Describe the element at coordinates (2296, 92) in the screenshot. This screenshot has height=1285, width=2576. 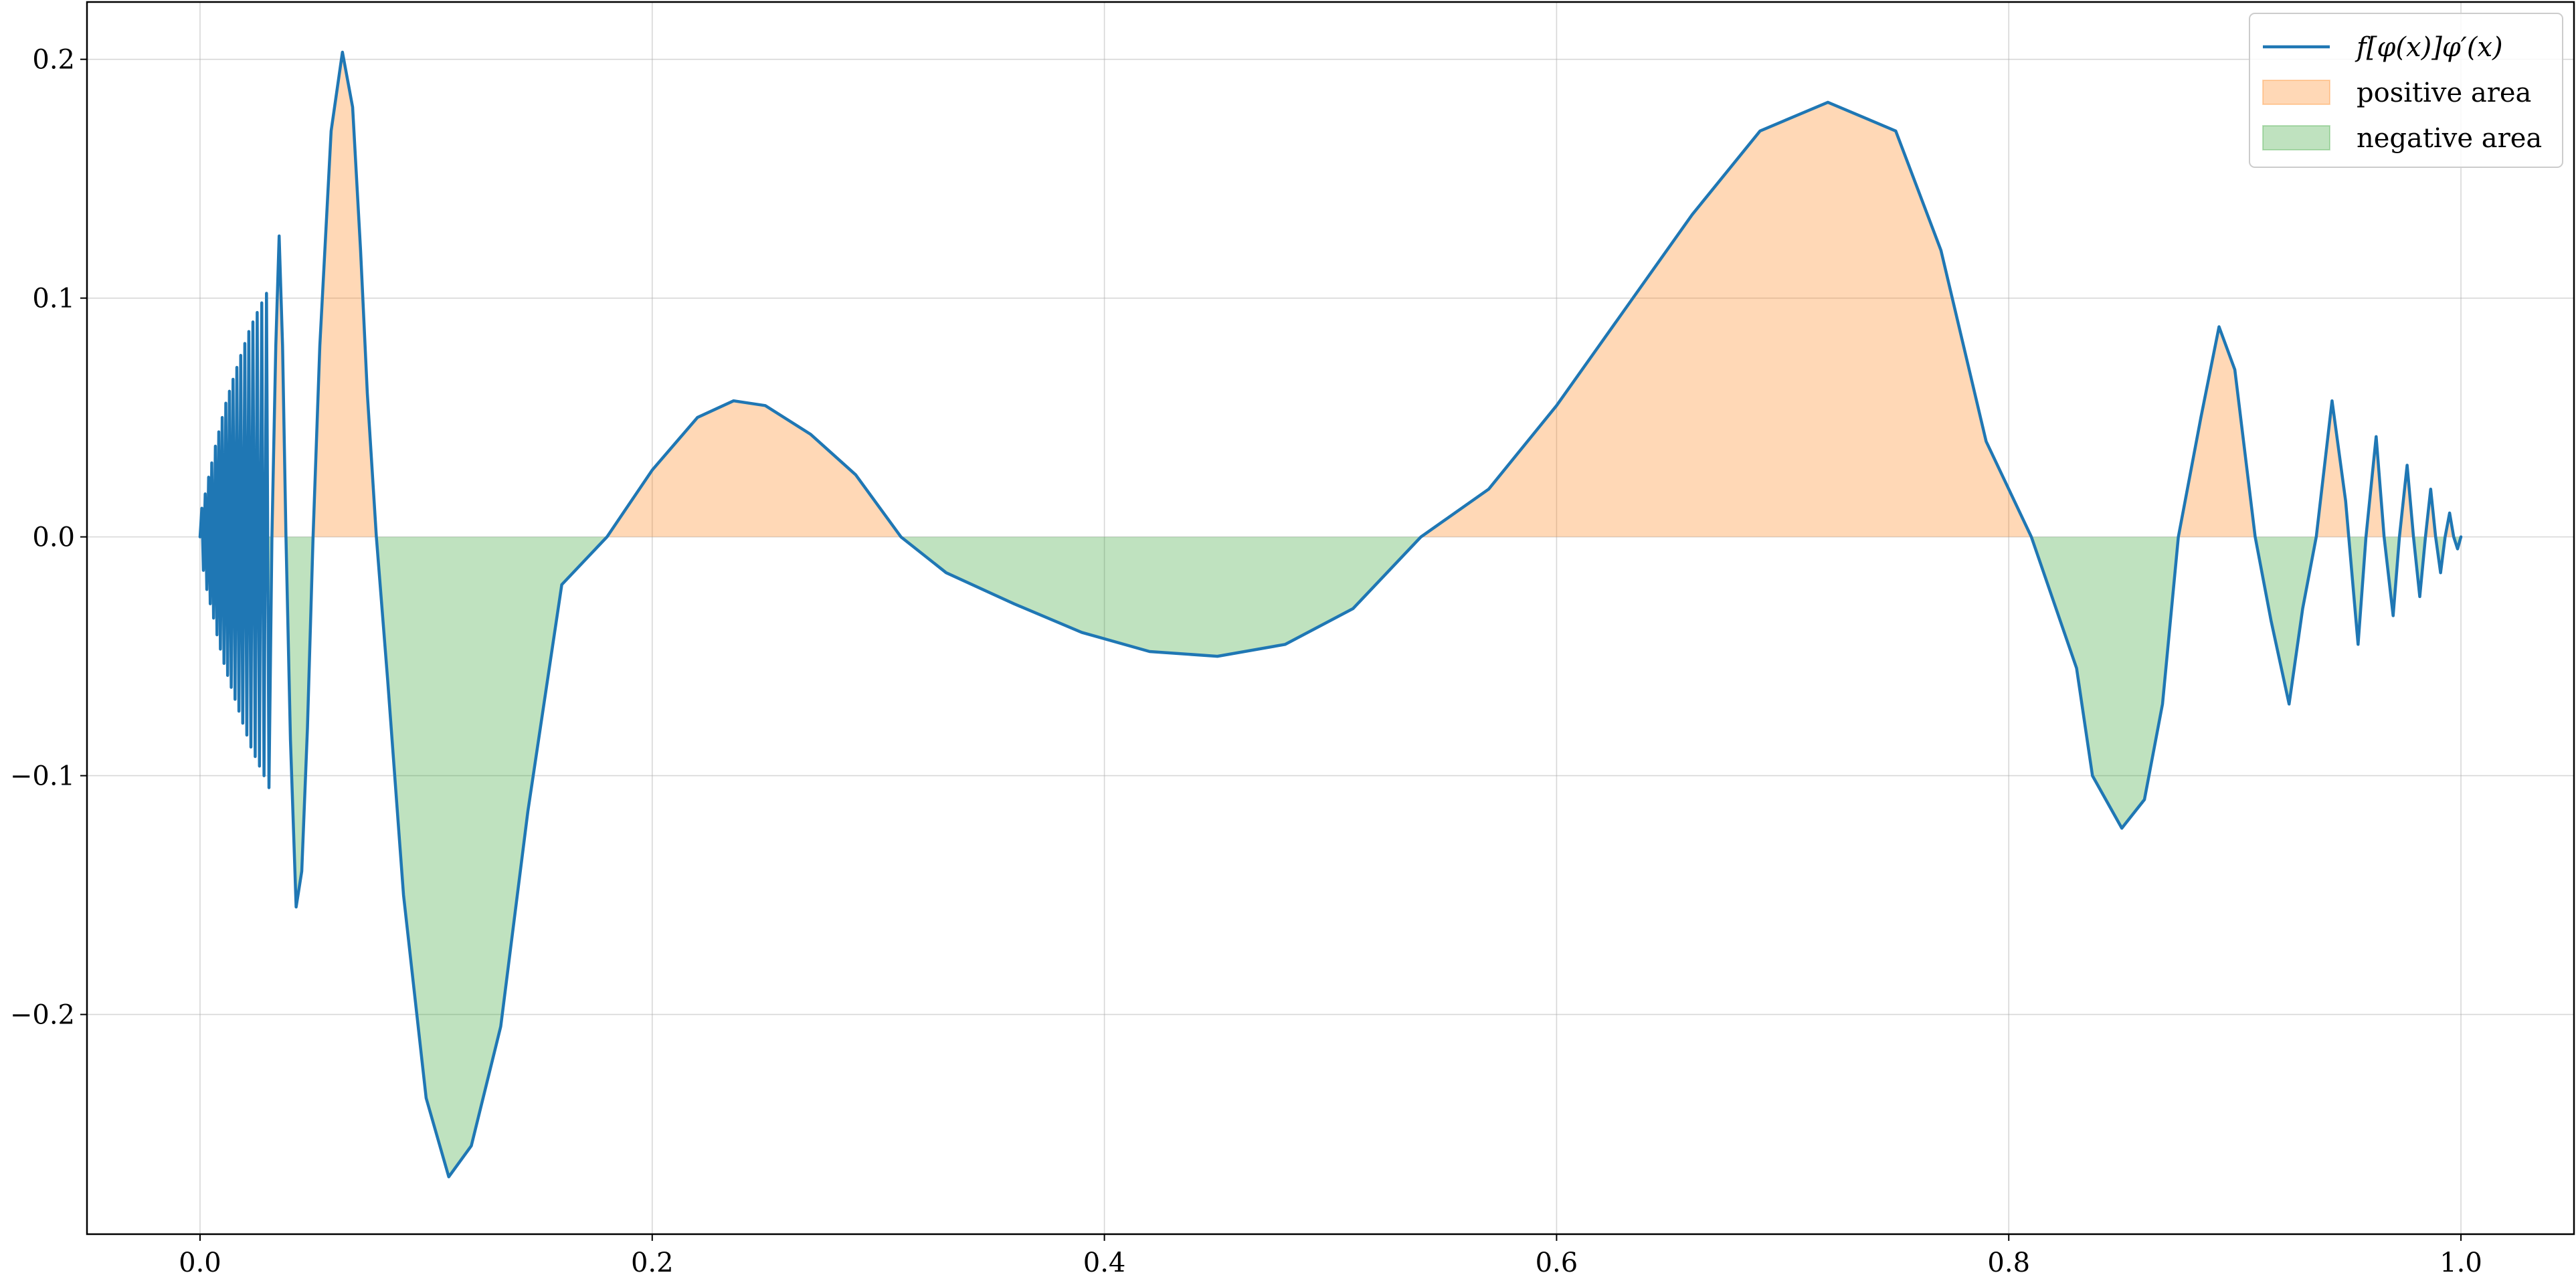
I see `legend-positive-swatch` at that location.